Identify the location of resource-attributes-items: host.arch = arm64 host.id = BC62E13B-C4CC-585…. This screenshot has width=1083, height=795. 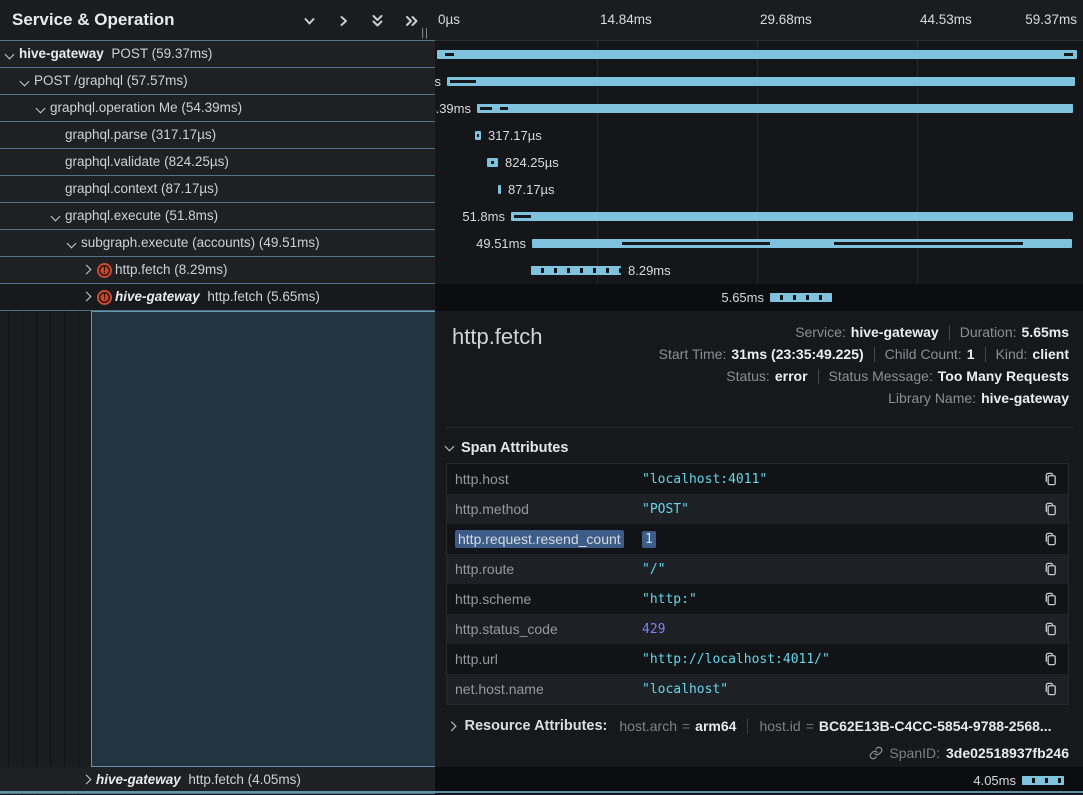
(835, 726).